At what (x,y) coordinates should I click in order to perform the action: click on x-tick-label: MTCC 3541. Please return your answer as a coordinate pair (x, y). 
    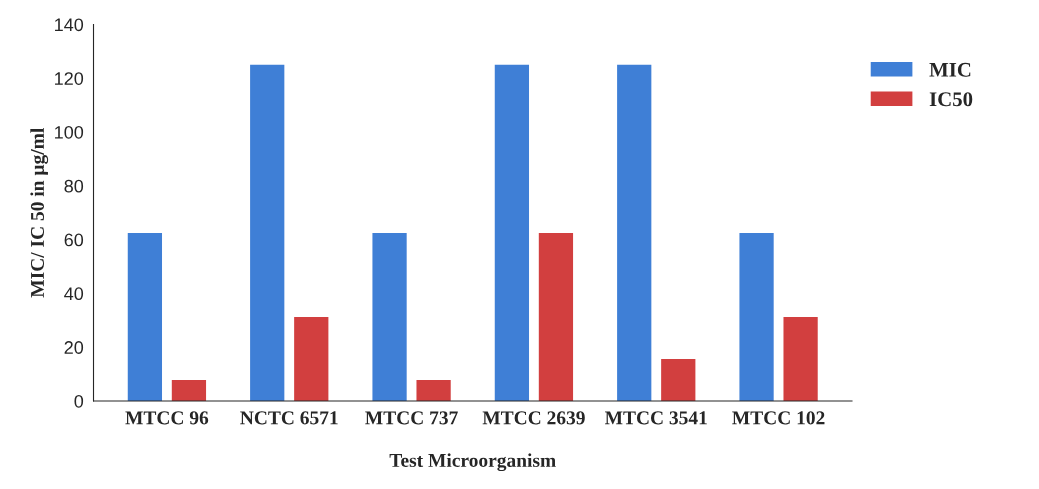
    Looking at the image, I should click on (656, 418).